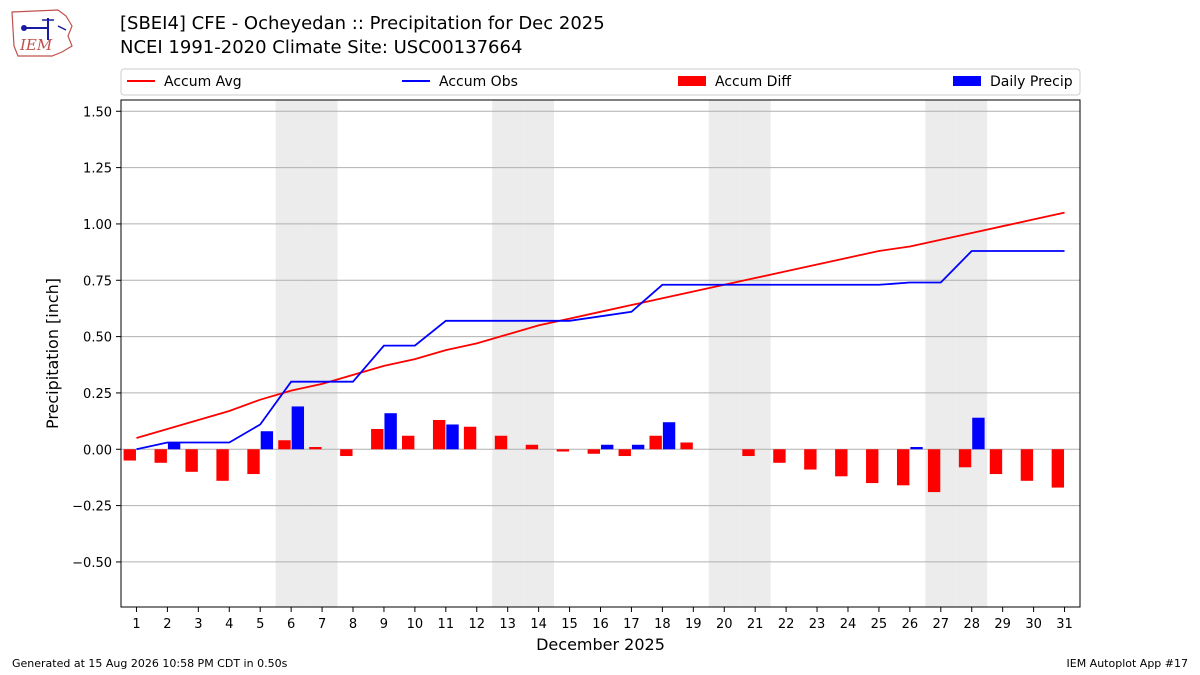 Image resolution: width=1200 pixels, height=675 pixels. What do you see at coordinates (786, 624) in the screenshot?
I see `x-tick-label: 22` at bounding box center [786, 624].